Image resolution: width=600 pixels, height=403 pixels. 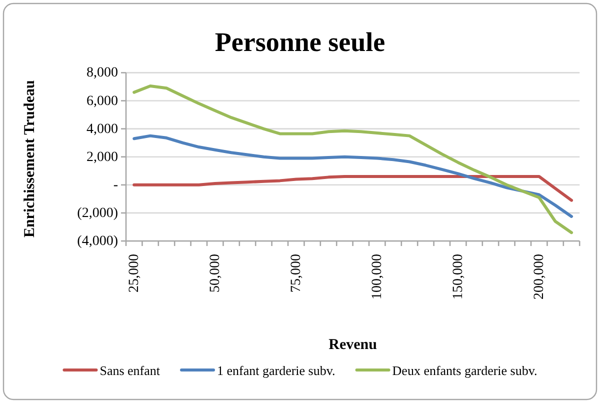 I want to click on y-tick-label: 8,000, so click(x=102, y=72).